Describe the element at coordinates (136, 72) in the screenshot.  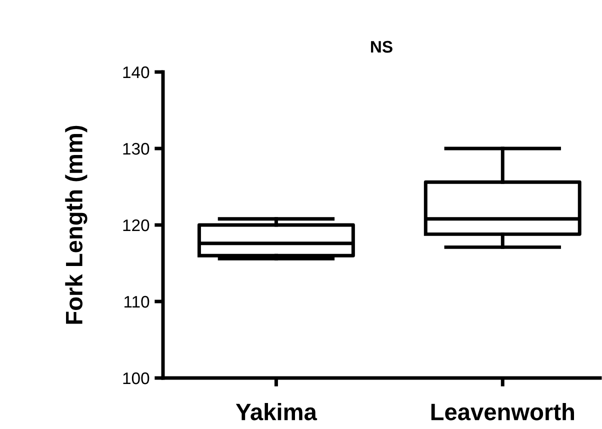
I see `y-tick-label: 140` at that location.